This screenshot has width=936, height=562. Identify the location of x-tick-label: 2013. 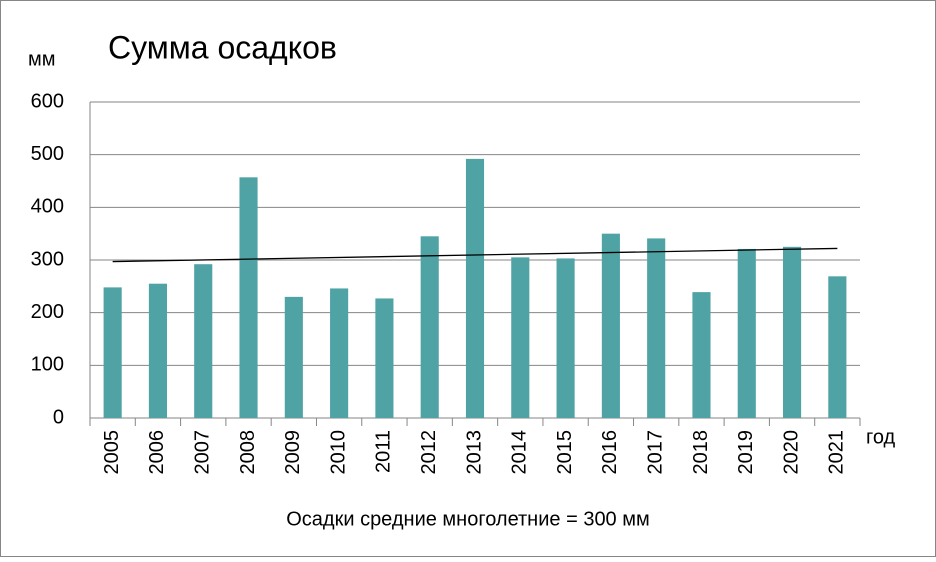
(474, 452).